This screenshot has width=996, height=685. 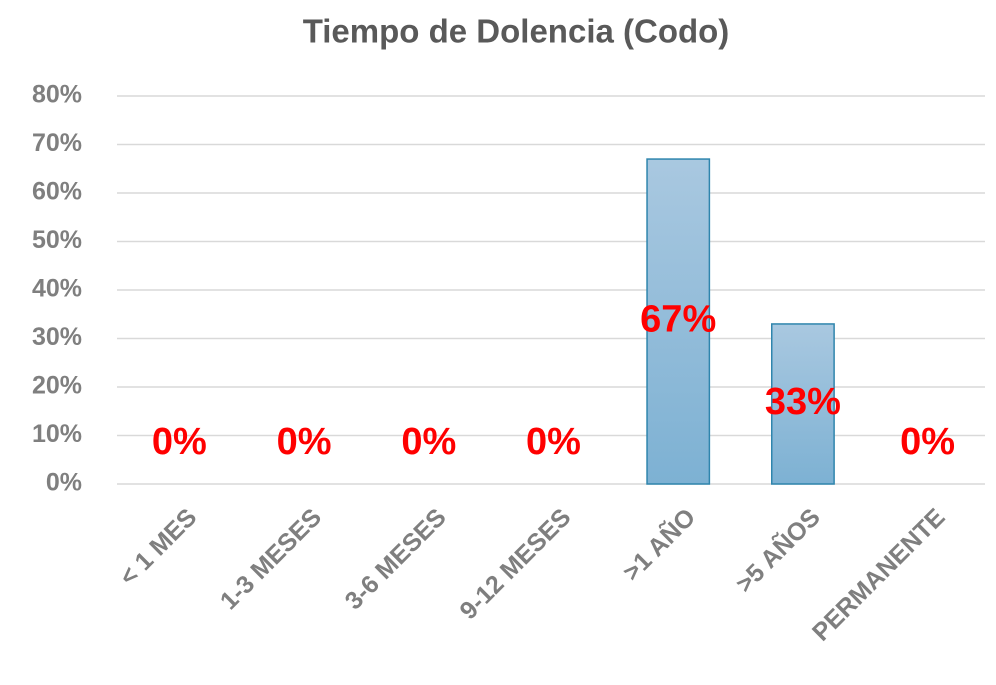 I want to click on x-tick-label: 1-3 MESES, so click(x=271, y=559).